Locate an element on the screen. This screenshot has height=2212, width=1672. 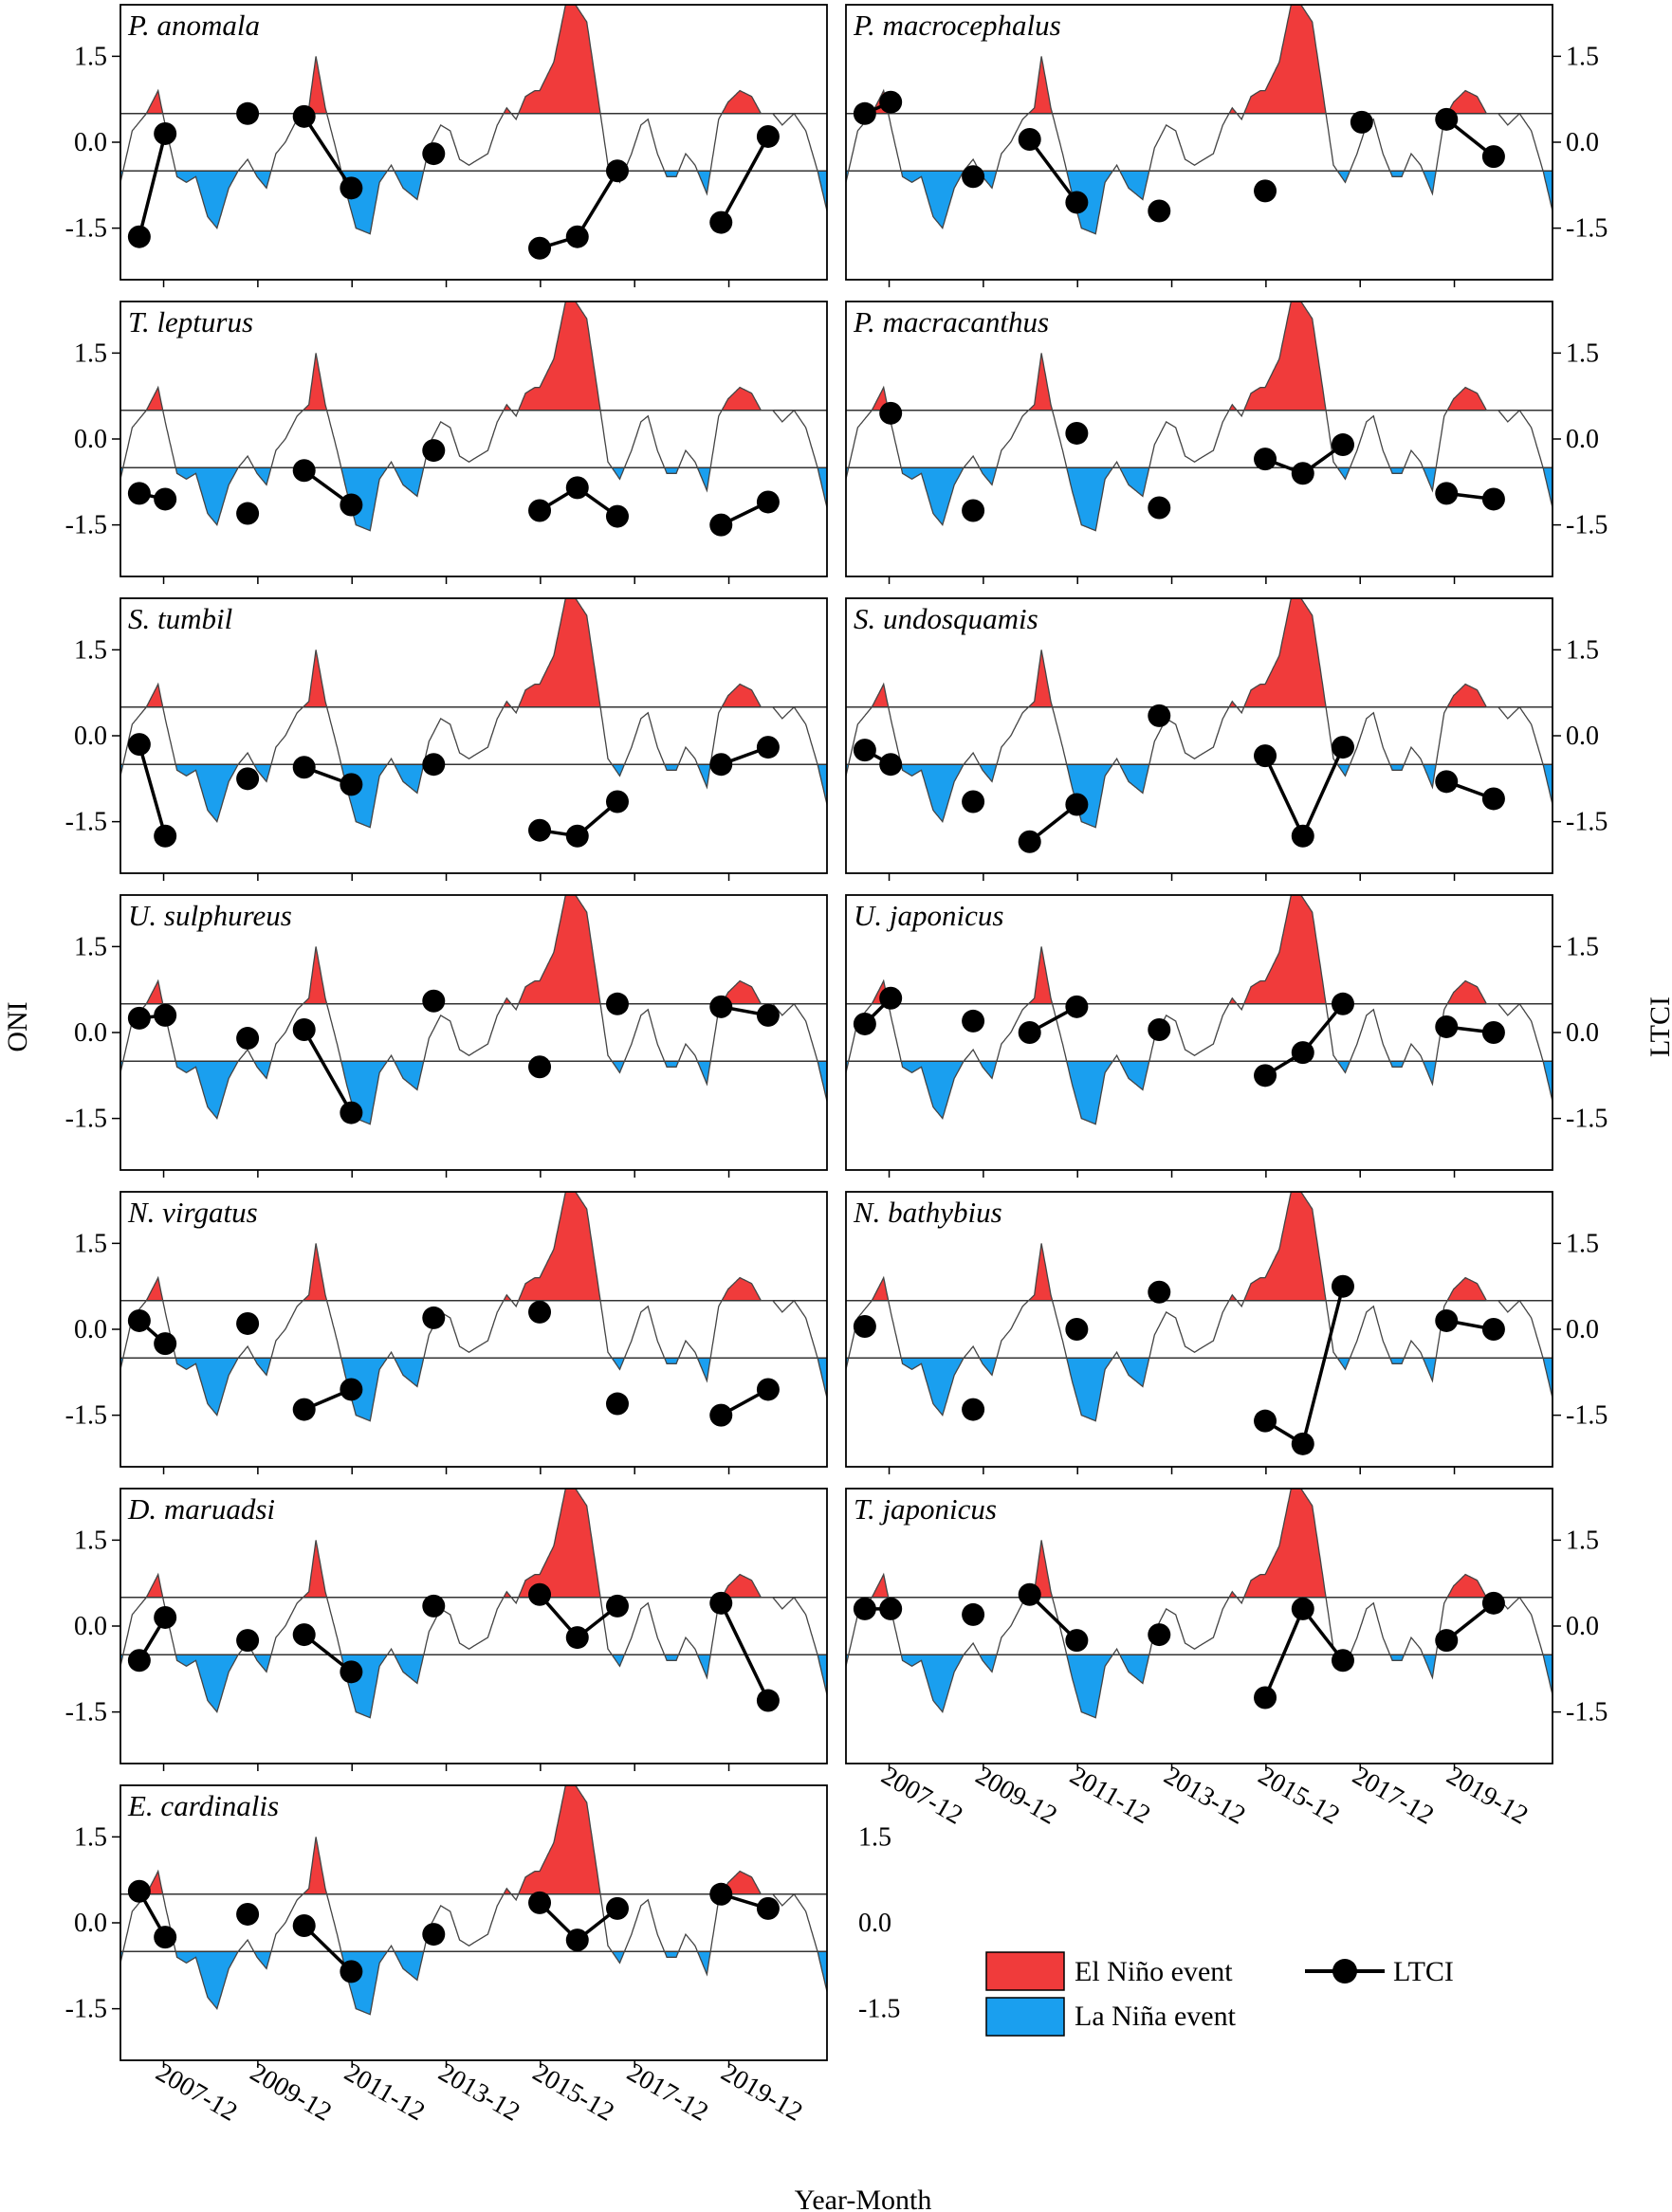
panel: 1.5 0.0 -1.5 U. sulphureus is located at coordinates (446, 1036).